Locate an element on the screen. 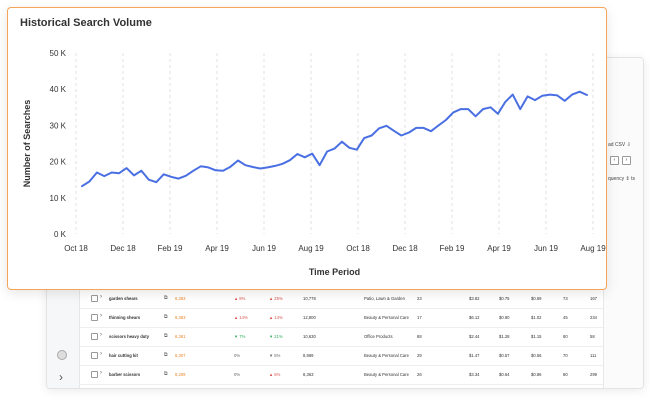 This screenshot has height=400, width=650. category-cell: Patio, Lawn & Garden is located at coordinates (384, 298).